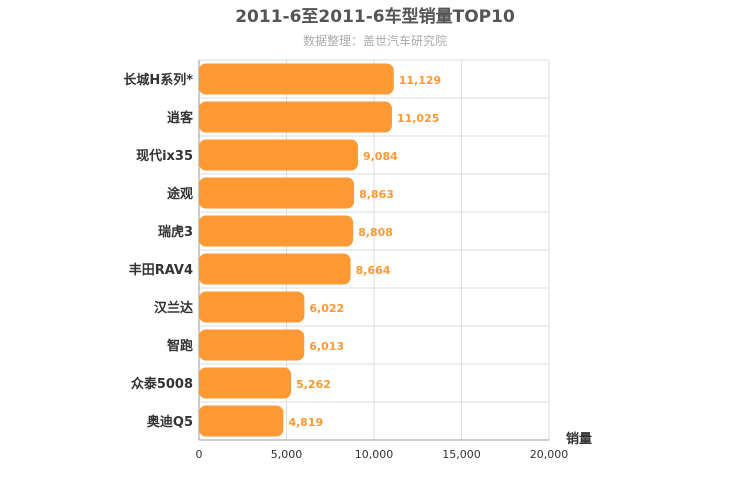 The image size is (750, 500). Describe the element at coordinates (461, 454) in the screenshot. I see `x-tick-label: 15,000` at that location.